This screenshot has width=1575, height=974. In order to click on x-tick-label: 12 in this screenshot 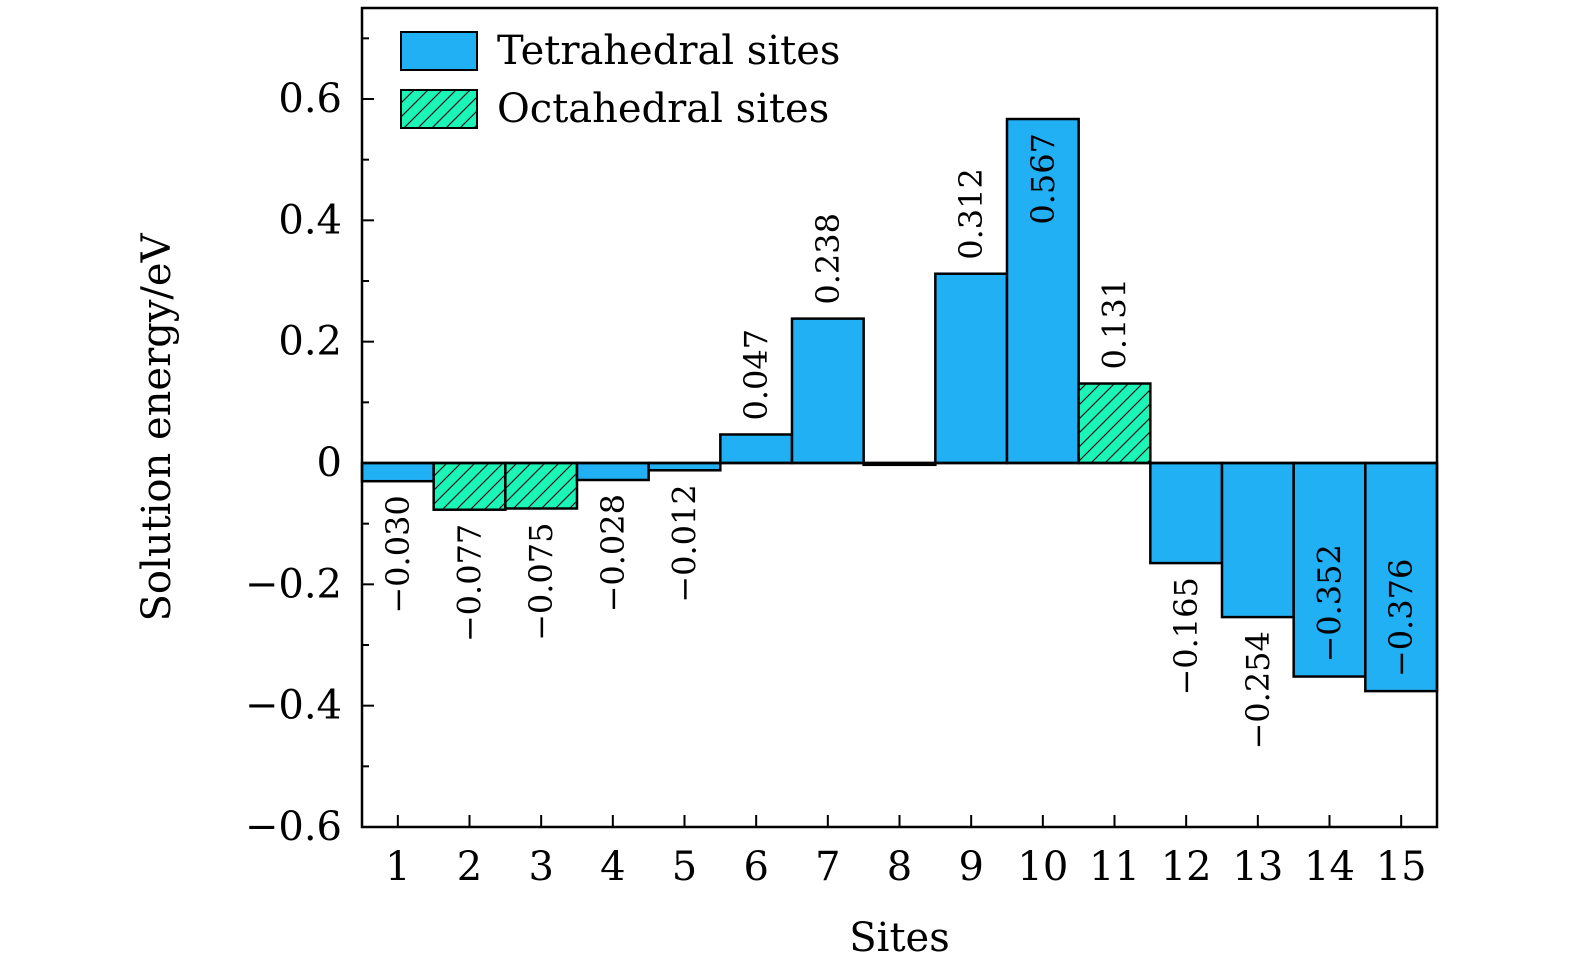, I will do `click(1186, 867)`.